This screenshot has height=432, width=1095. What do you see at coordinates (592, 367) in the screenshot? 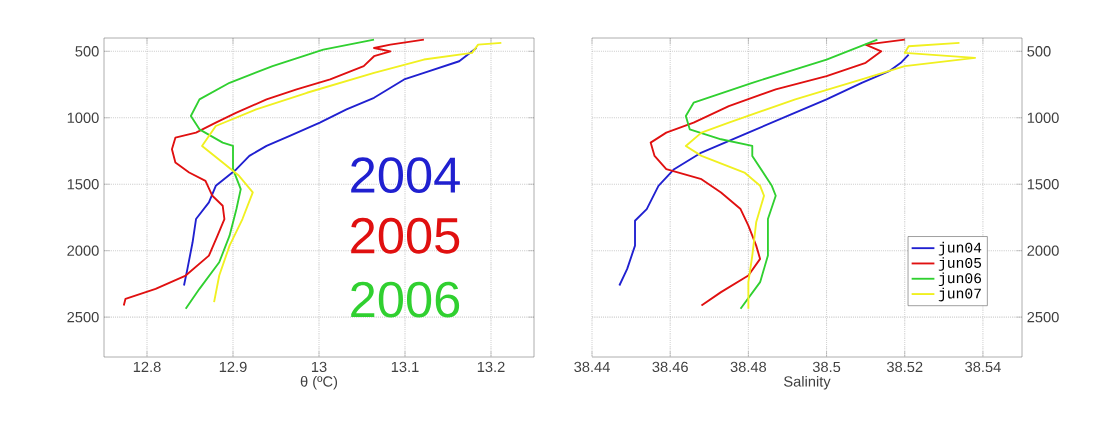
I see `x-tick-label: 38.44` at bounding box center [592, 367].